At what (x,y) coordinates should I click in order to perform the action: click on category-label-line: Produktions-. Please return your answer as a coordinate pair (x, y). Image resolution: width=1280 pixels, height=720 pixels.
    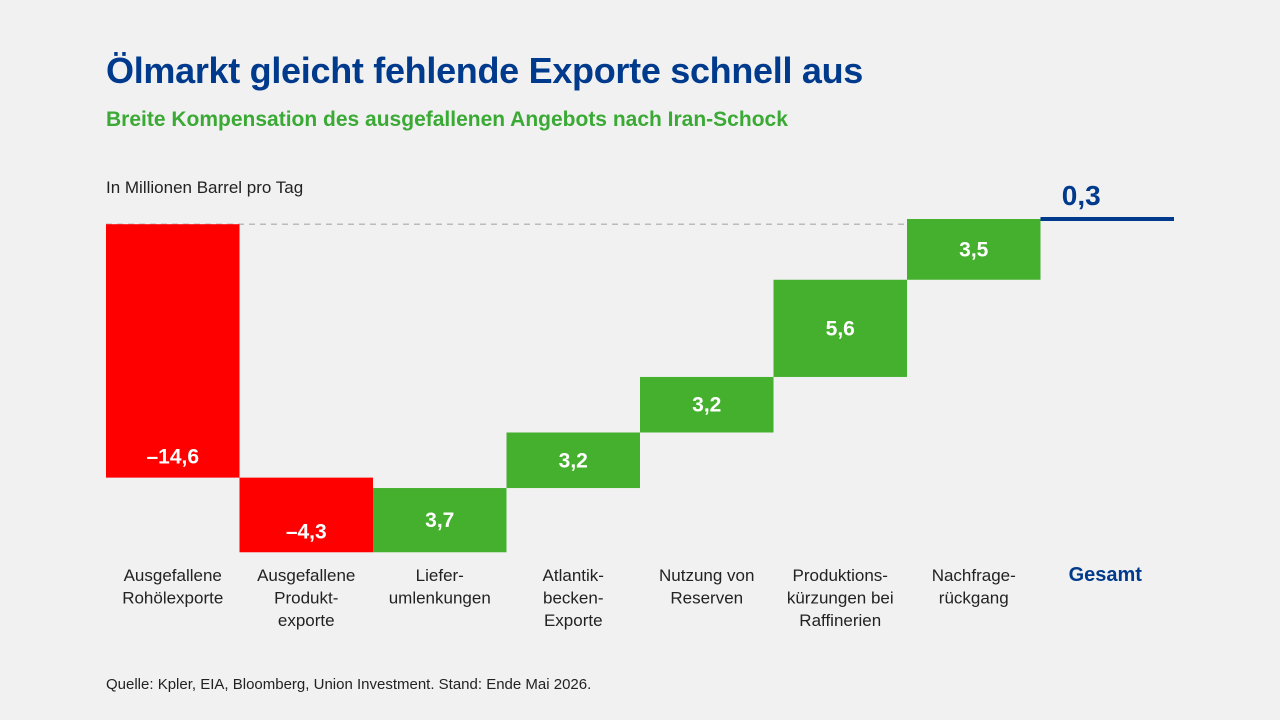
    Looking at the image, I should click on (840, 575).